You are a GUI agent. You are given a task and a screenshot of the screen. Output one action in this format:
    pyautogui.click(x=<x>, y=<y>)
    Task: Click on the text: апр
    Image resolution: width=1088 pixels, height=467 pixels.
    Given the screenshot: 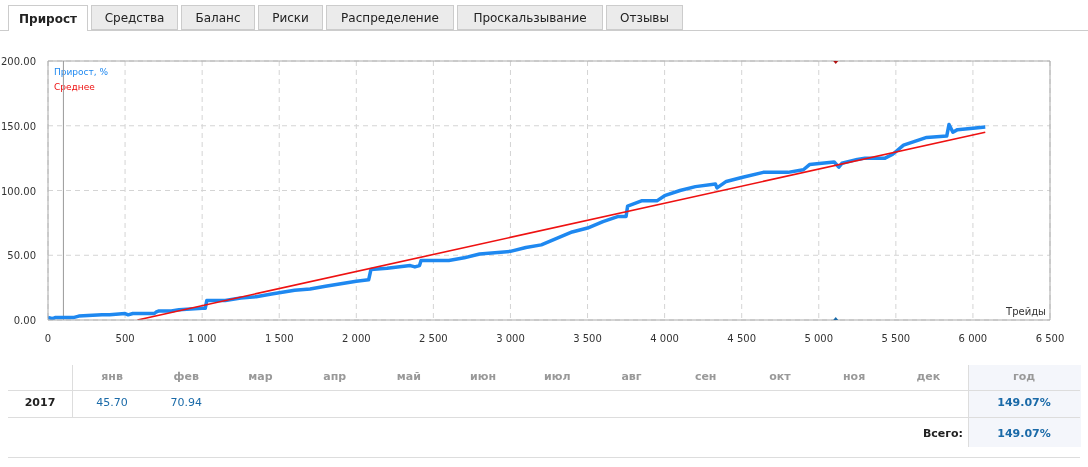 What is the action you would take?
    pyautogui.click(x=335, y=376)
    